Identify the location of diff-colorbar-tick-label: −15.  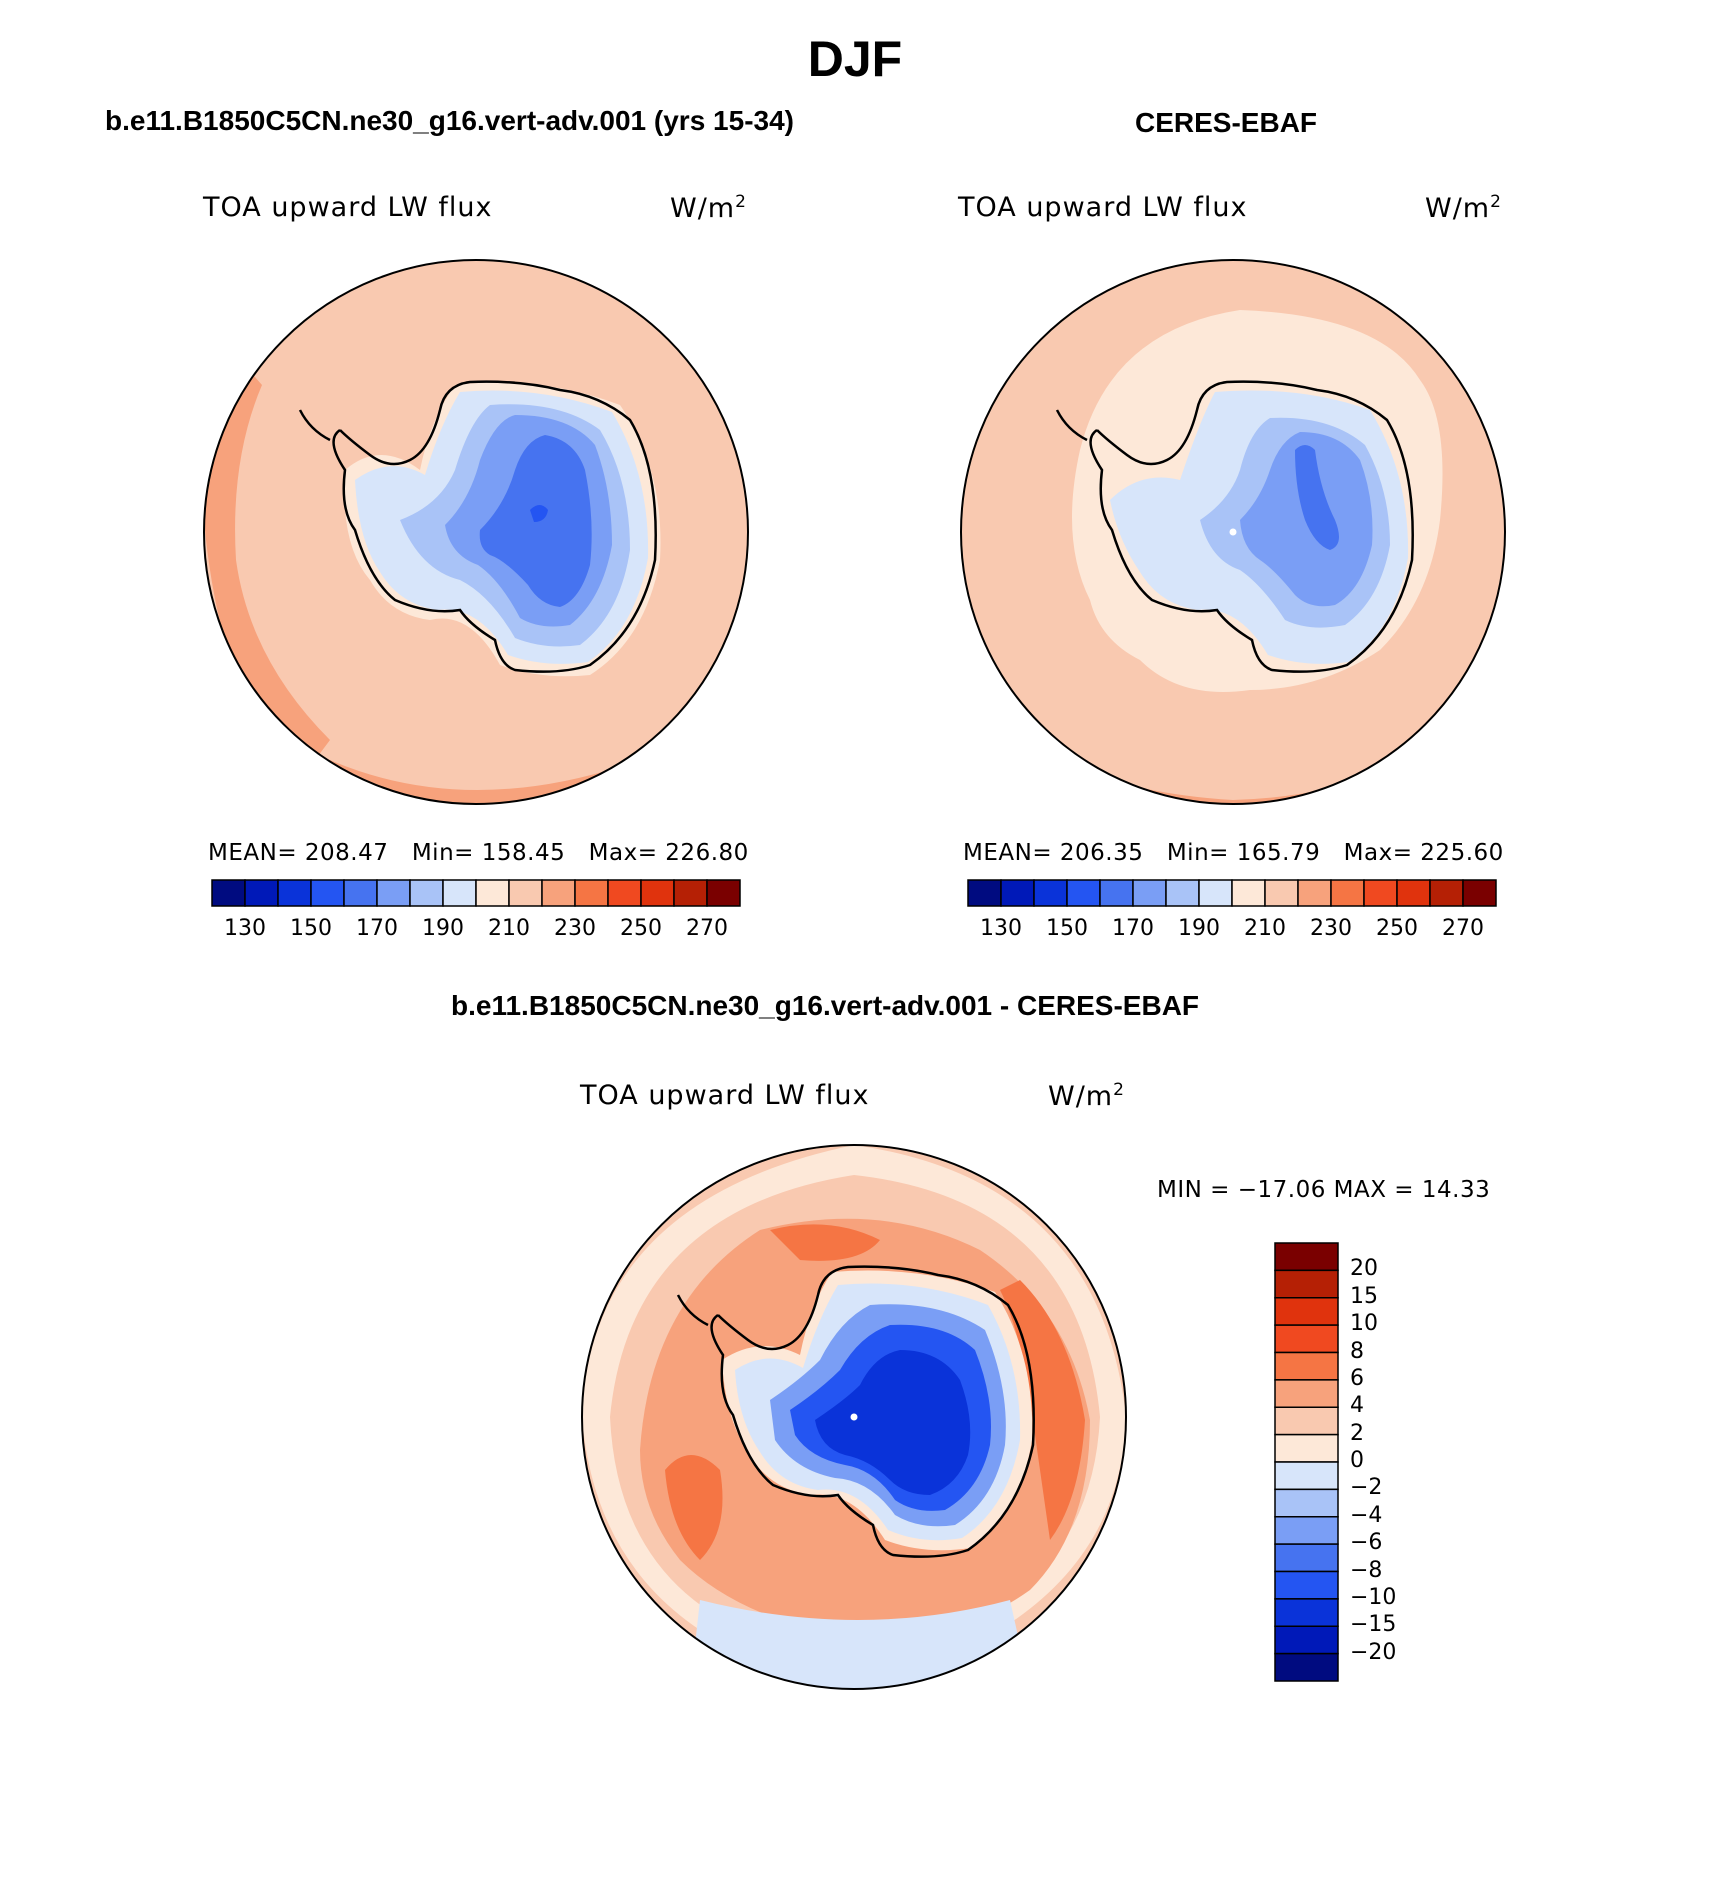
(1373, 1625).